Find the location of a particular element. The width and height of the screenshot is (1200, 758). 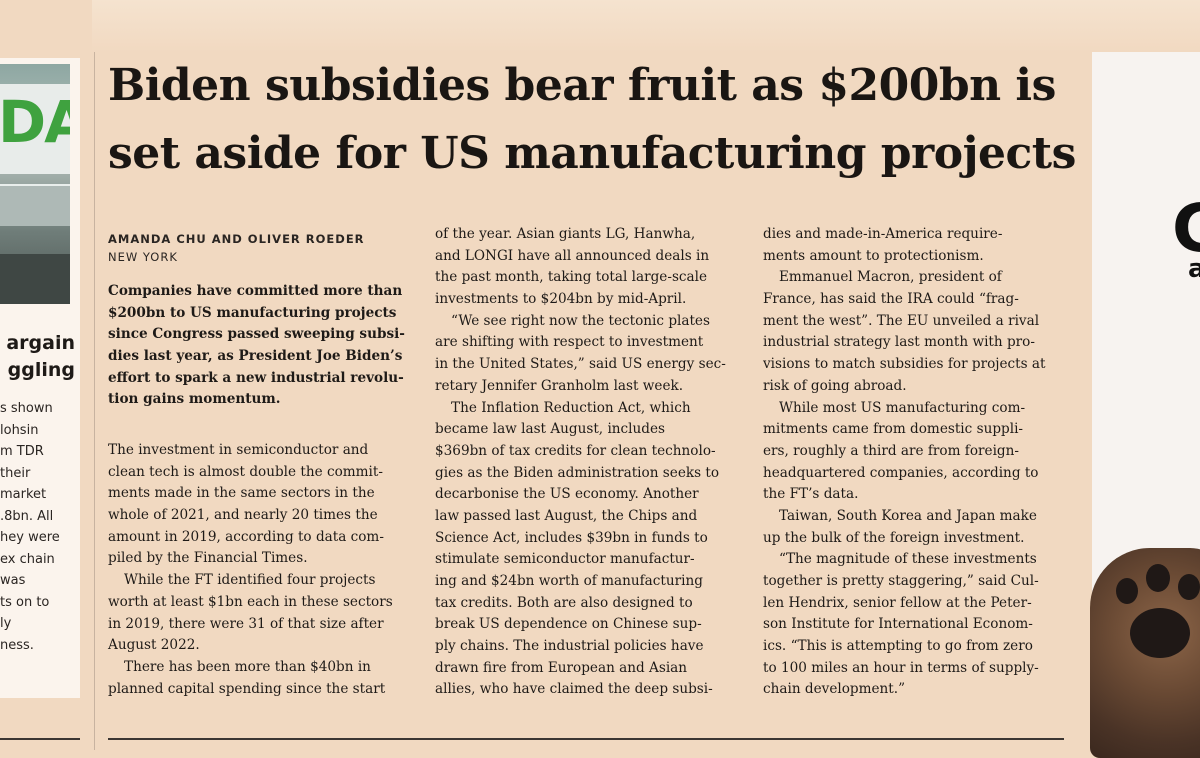

body-line: to 100 miles an hour in terms of supply- is located at coordinates (901, 667).